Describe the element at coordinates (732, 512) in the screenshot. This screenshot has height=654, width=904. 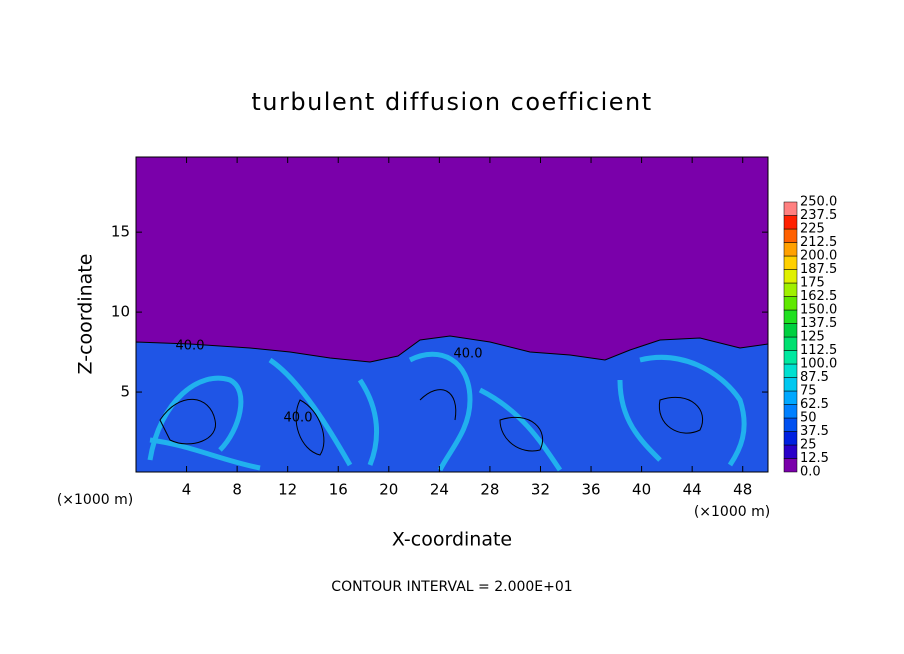
I see `x-unit-label: (×1000 m)` at that location.